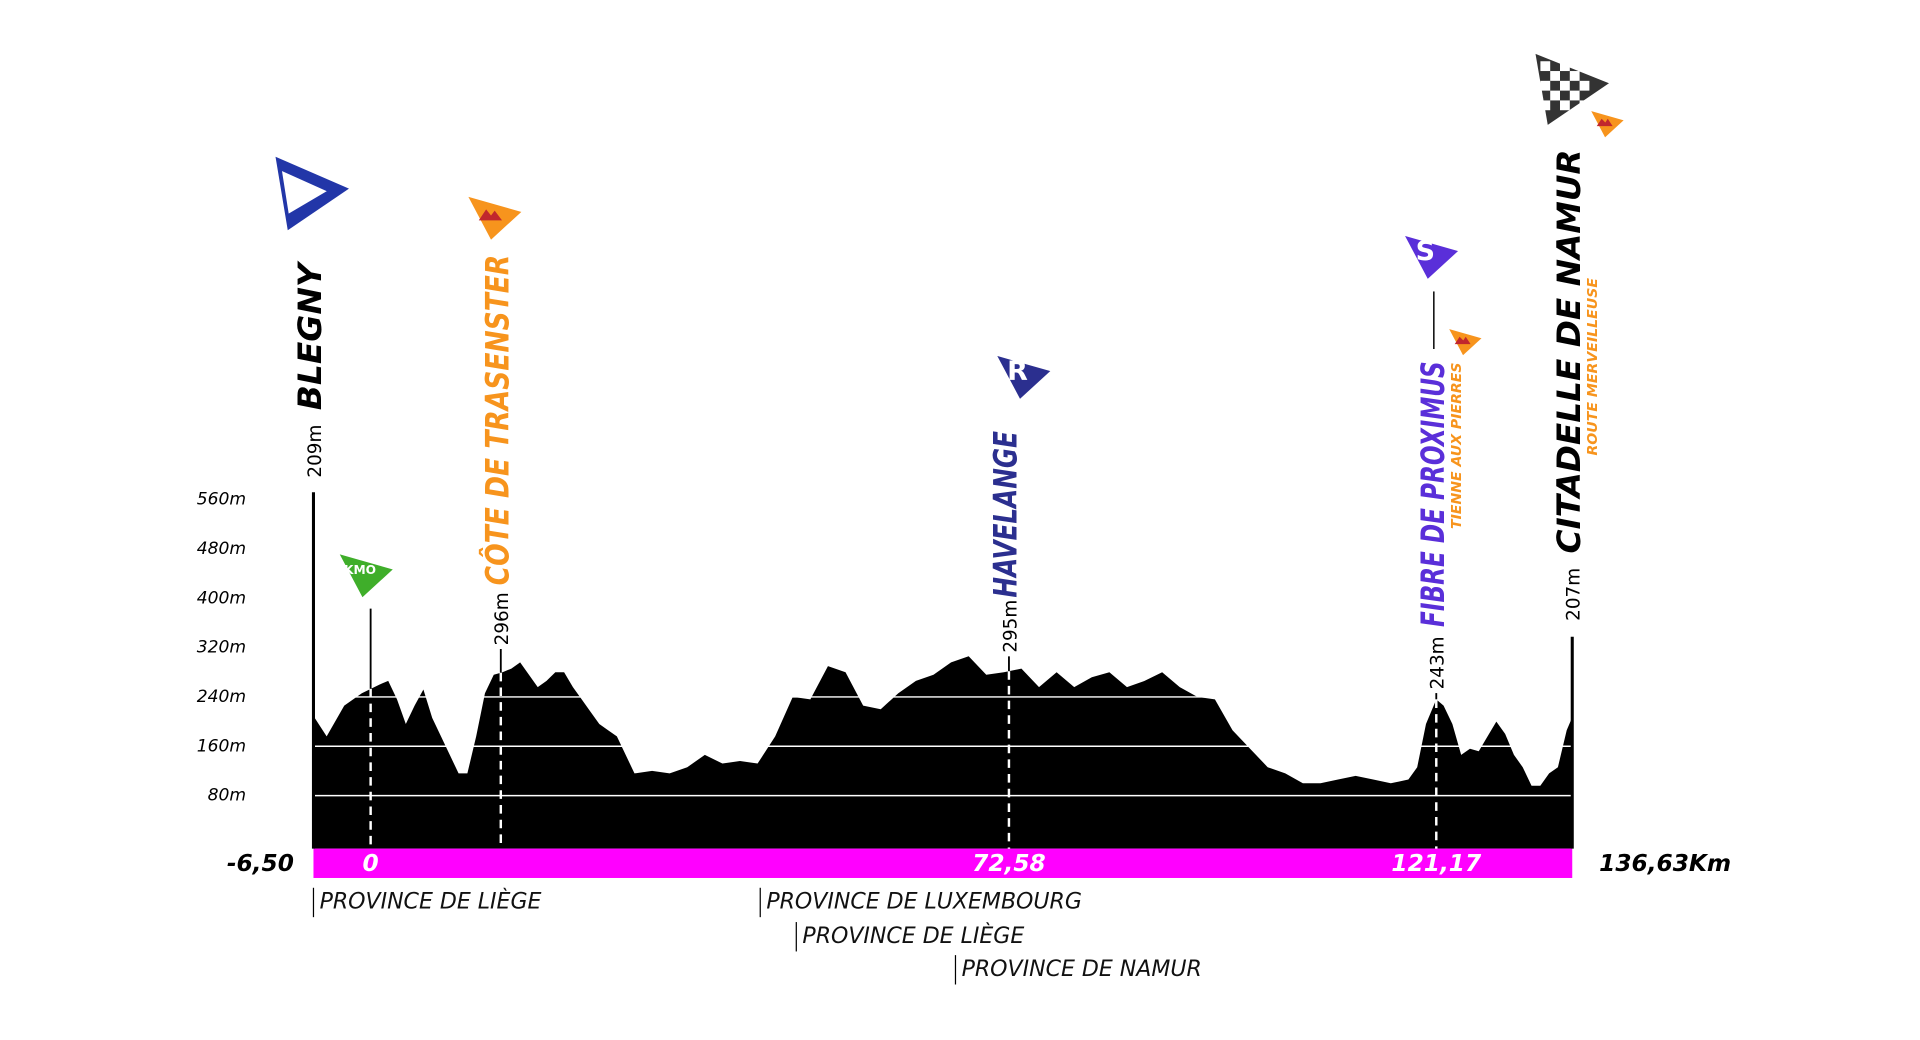 The height and width of the screenshot is (1040, 1920). What do you see at coordinates (1436, 863) in the screenshot?
I see `x-tick-label: 121,17` at bounding box center [1436, 863].